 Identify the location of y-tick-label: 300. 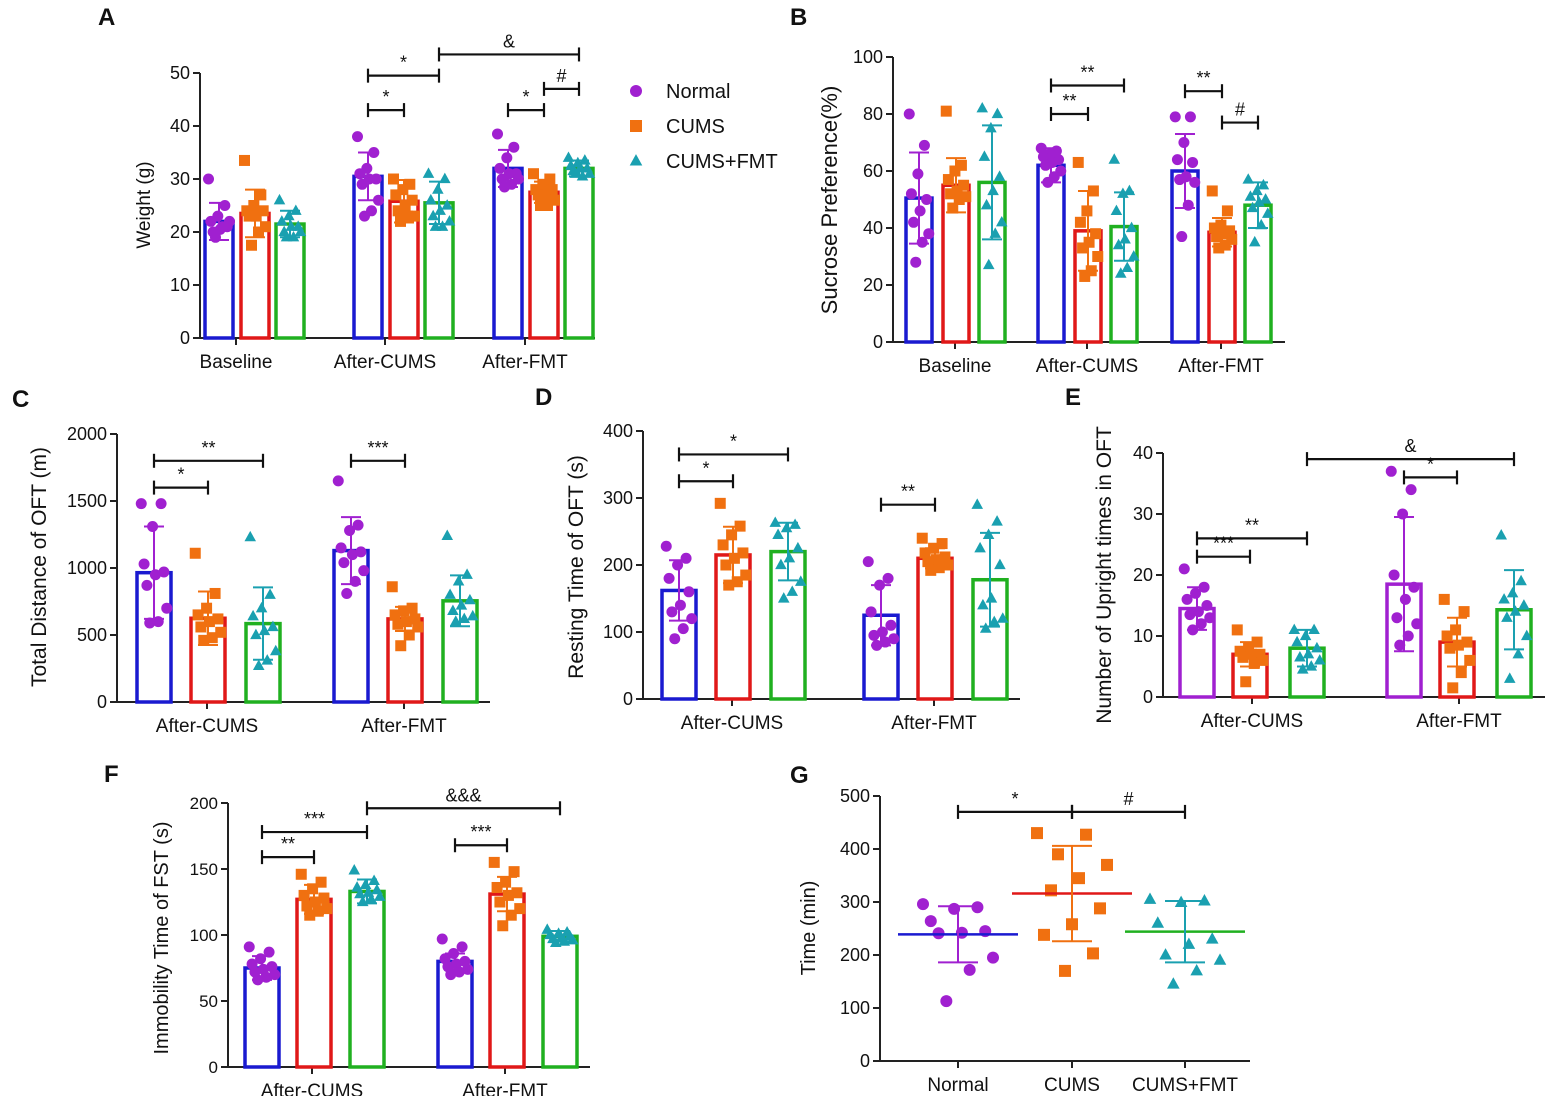
(855, 902).